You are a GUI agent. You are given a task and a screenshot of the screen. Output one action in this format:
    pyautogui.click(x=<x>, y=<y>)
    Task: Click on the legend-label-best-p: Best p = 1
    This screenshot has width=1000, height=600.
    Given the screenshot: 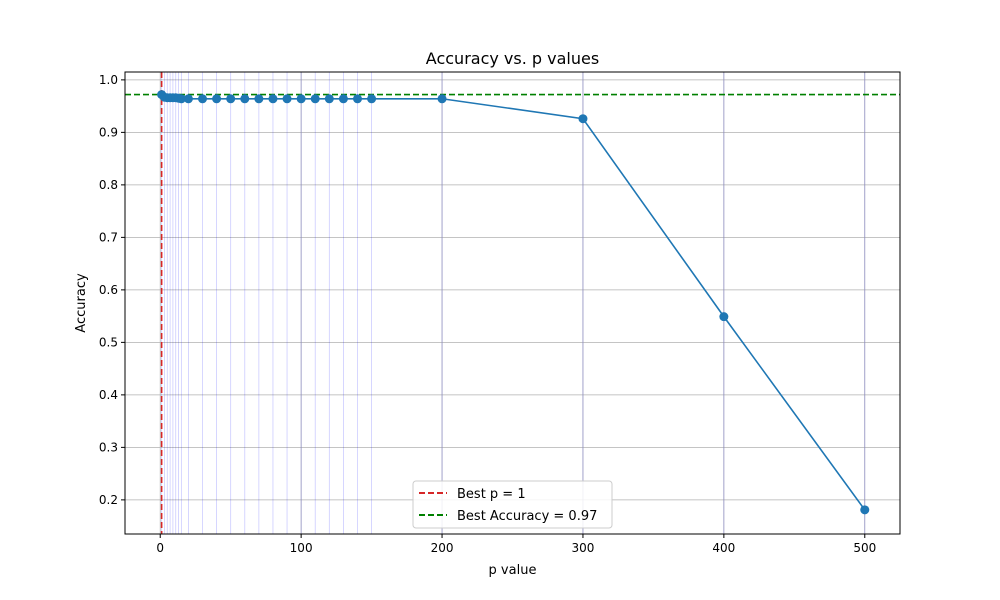 What is the action you would take?
    pyautogui.click(x=491, y=494)
    